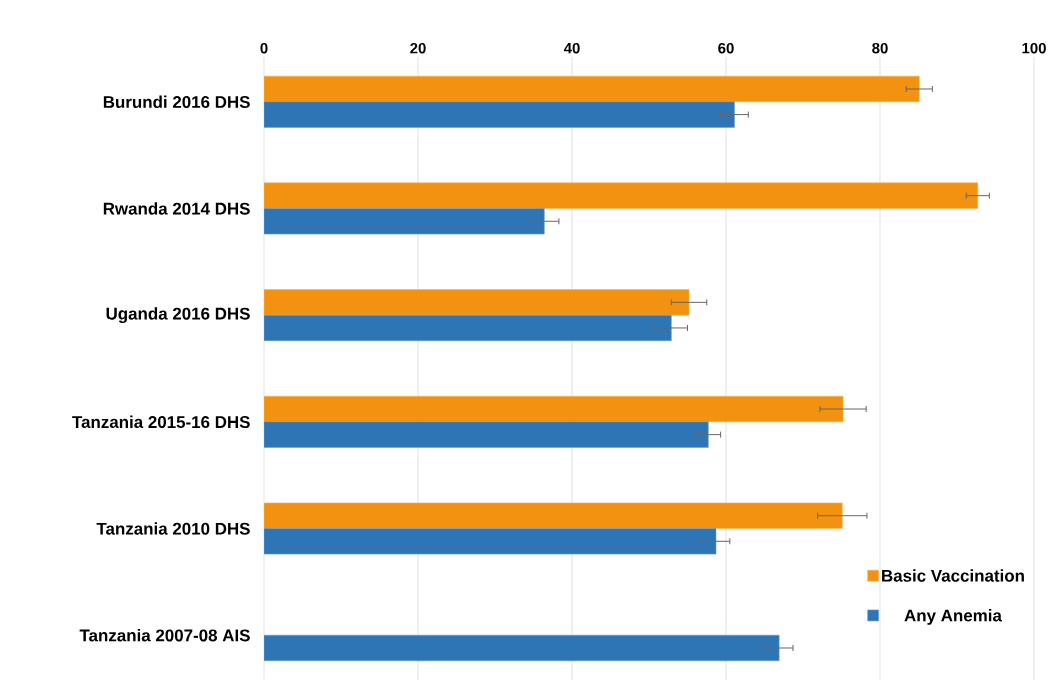  I want to click on x-tick-label: 60, so click(726, 48).